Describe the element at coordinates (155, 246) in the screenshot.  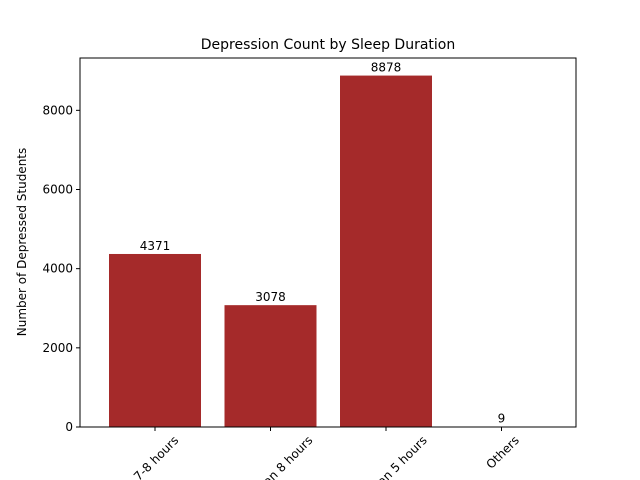
I see `value-label: 4371` at that location.